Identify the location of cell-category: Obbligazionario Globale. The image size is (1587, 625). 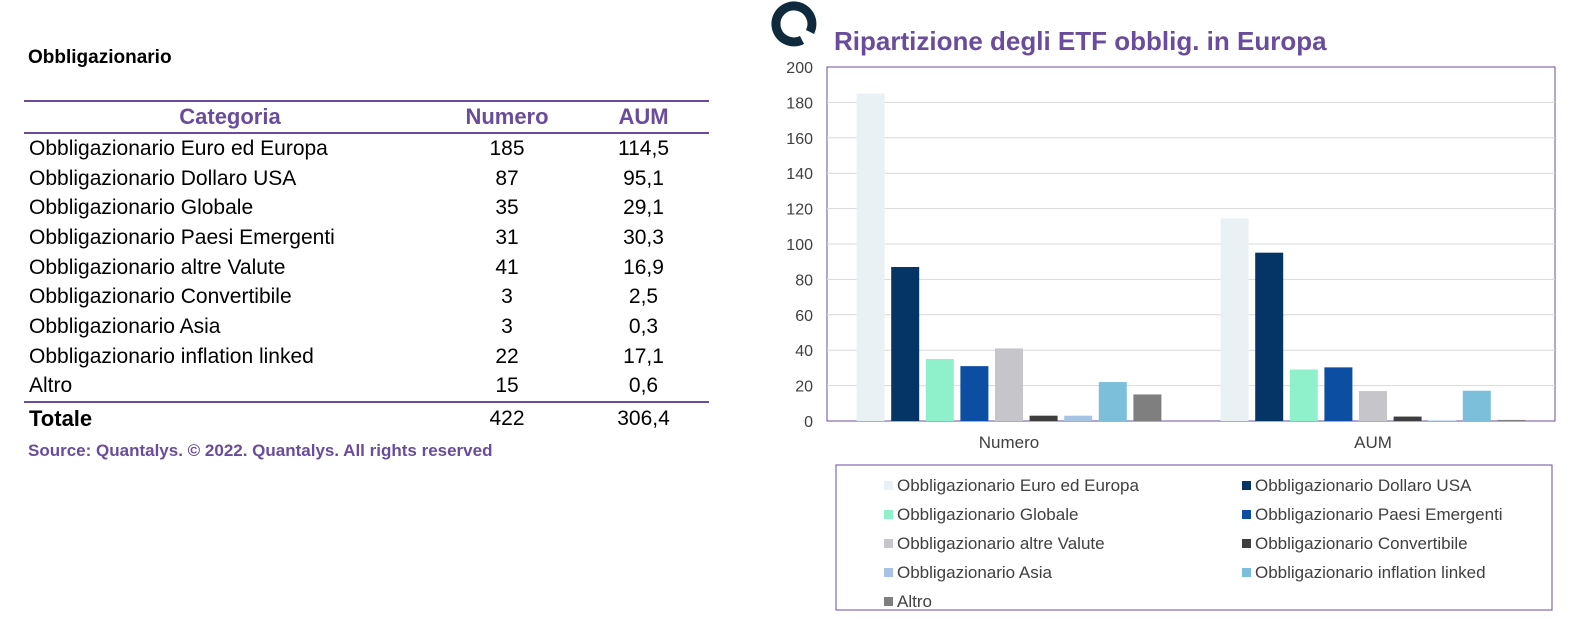
(141, 208).